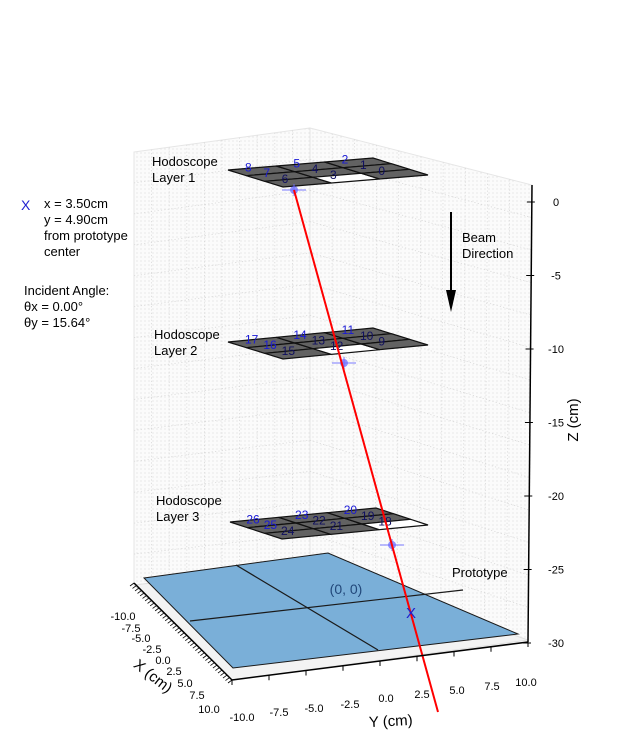 The width and height of the screenshot is (636, 735). I want to click on y-tick-label: -5.0, so click(314, 709).